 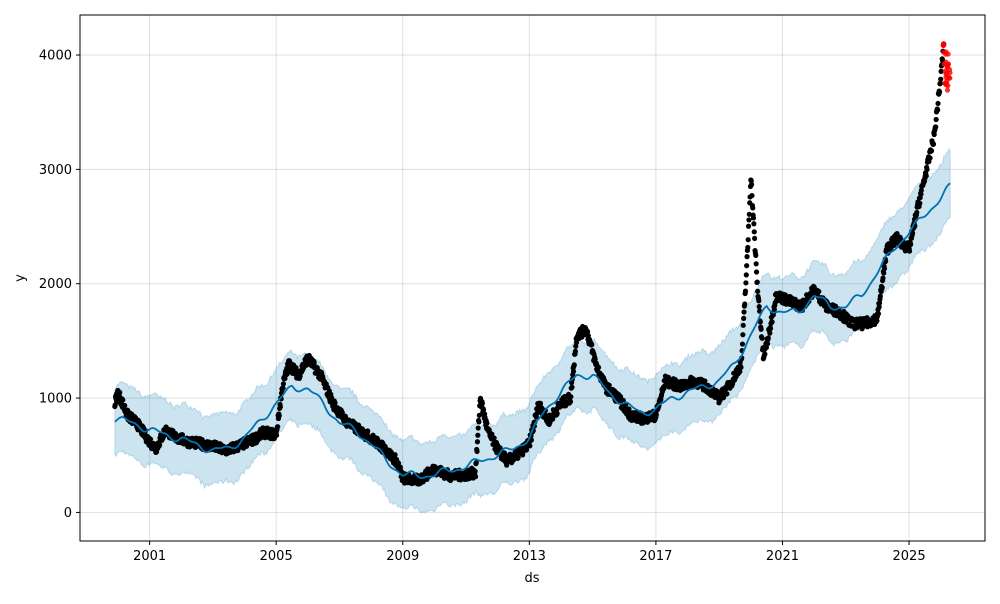 I want to click on x-tick-label: 2025, so click(x=909, y=556).